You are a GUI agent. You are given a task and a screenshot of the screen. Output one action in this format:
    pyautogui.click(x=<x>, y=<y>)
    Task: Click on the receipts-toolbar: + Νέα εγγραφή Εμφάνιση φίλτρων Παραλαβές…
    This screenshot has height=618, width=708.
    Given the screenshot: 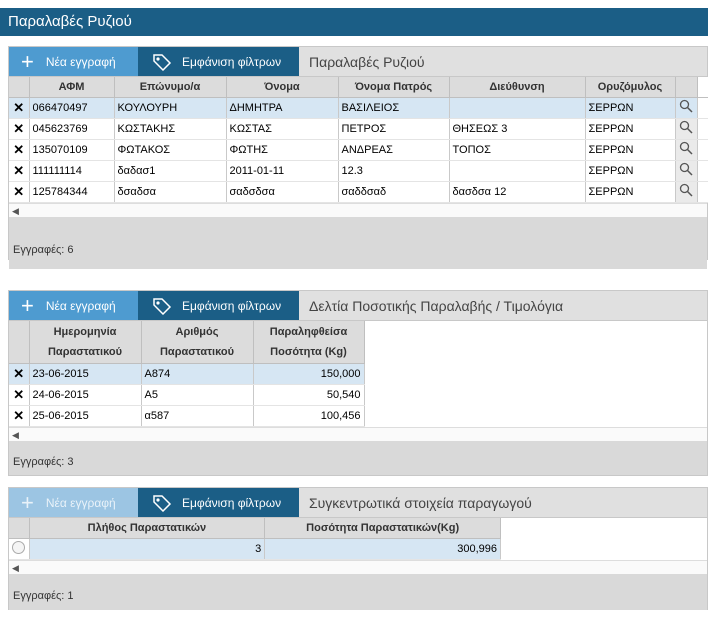 What is the action you would take?
    pyautogui.click(x=358, y=62)
    